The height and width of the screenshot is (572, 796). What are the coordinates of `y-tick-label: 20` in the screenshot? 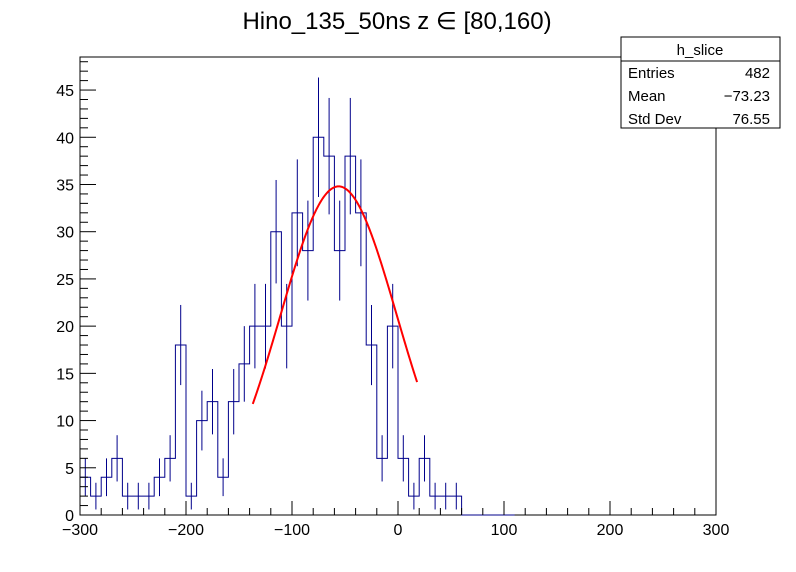 It's located at (65, 327).